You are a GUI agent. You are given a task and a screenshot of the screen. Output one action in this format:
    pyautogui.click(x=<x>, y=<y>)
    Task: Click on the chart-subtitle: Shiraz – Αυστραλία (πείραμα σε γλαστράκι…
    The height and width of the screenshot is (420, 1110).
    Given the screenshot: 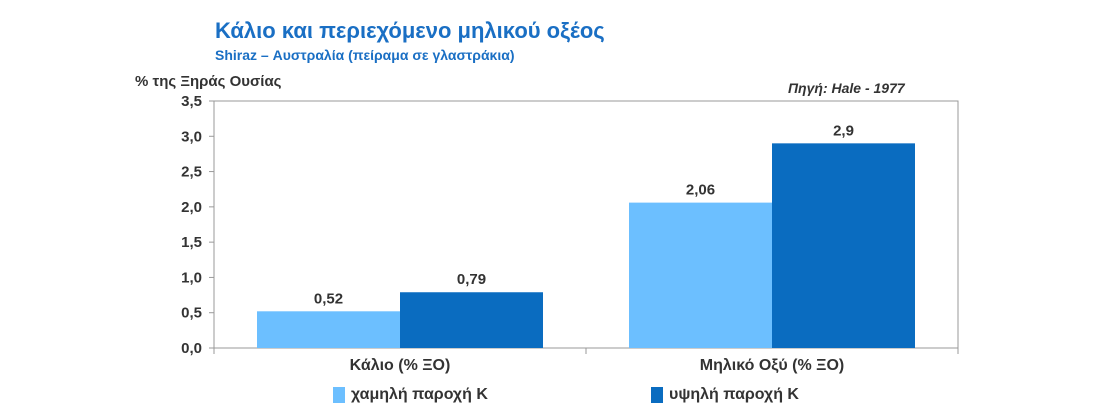 What is the action you would take?
    pyautogui.click(x=365, y=55)
    